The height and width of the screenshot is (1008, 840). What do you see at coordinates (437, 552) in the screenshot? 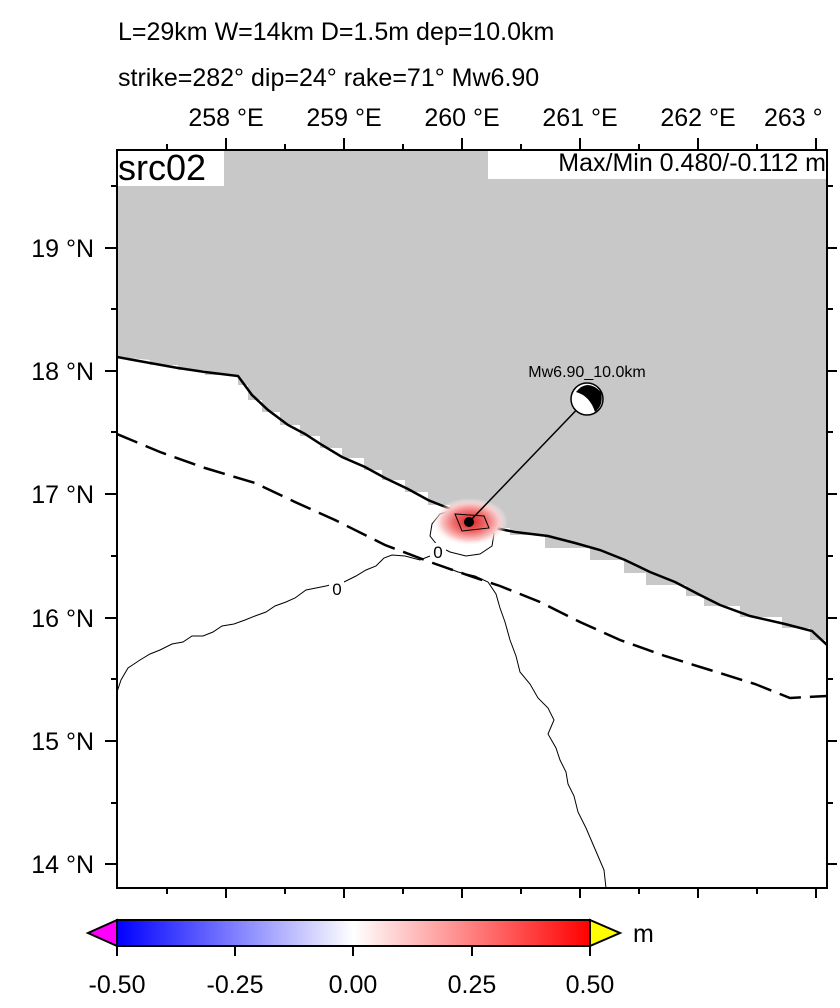
I see `contour-label-east: 0` at bounding box center [437, 552].